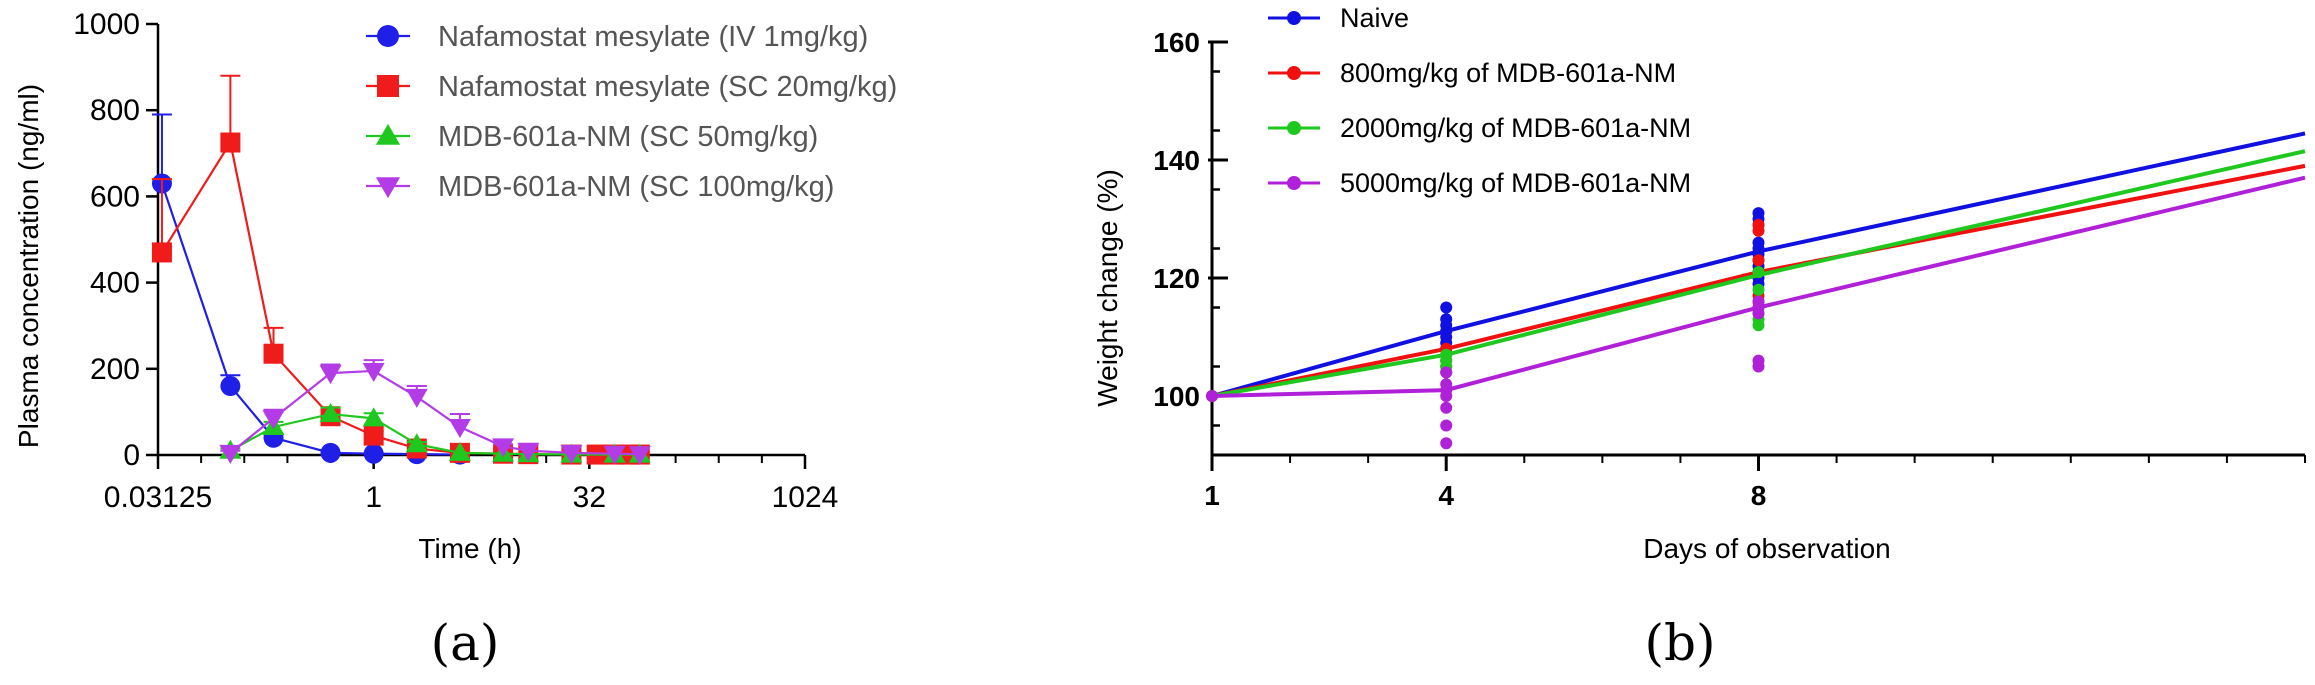 The width and height of the screenshot is (2315, 685). I want to click on chart-a-y-tick-label: 800, so click(115, 110).